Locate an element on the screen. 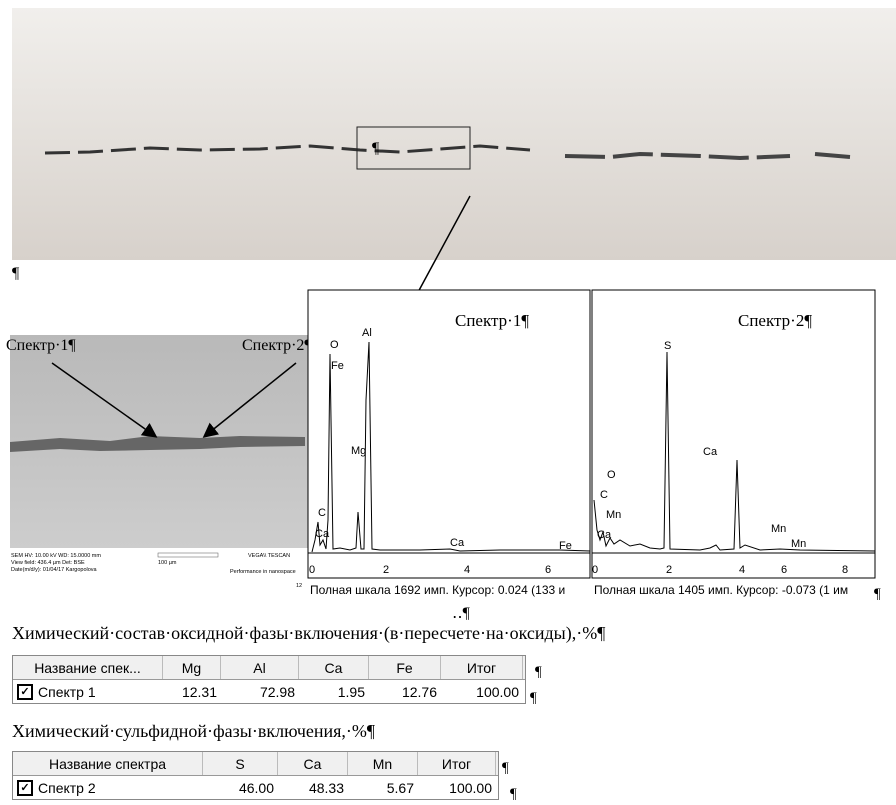 This screenshot has height=805, width=896. cell: 12.76 is located at coordinates (405, 691).